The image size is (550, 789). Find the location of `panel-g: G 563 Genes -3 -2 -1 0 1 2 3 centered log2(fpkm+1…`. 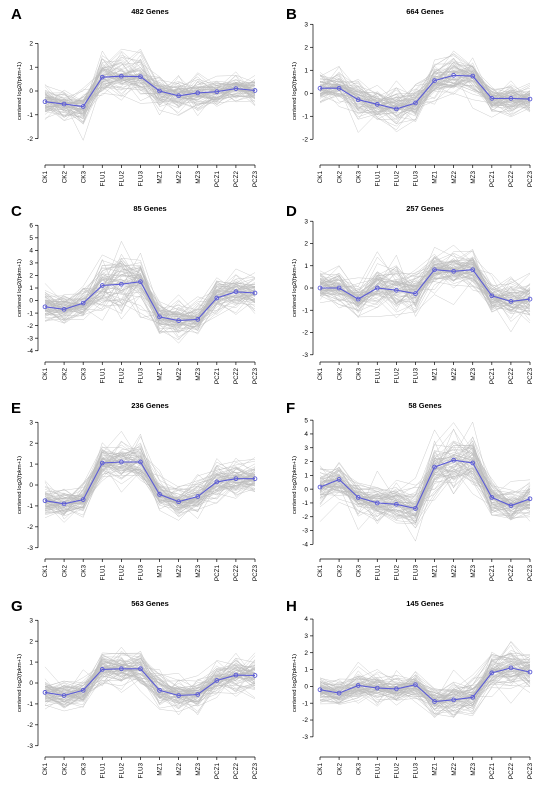

panel-g: G 563 Genes -3 -2 -1 0 1 2 3 centered log2(fpkm+1… is located at coordinates (135, 688).